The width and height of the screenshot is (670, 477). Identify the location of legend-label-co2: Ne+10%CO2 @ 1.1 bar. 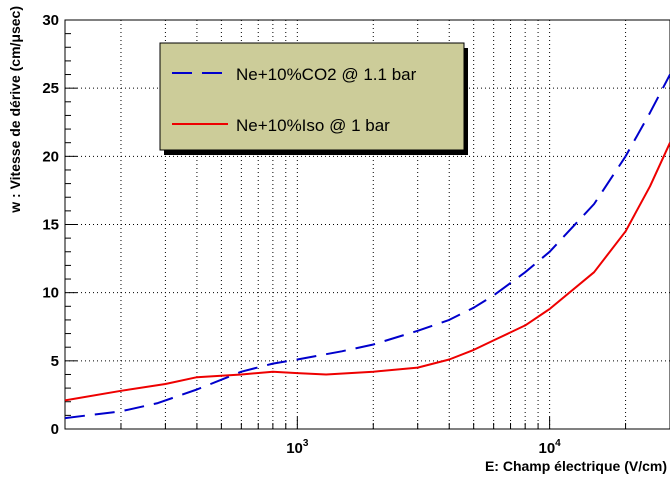
(326, 74).